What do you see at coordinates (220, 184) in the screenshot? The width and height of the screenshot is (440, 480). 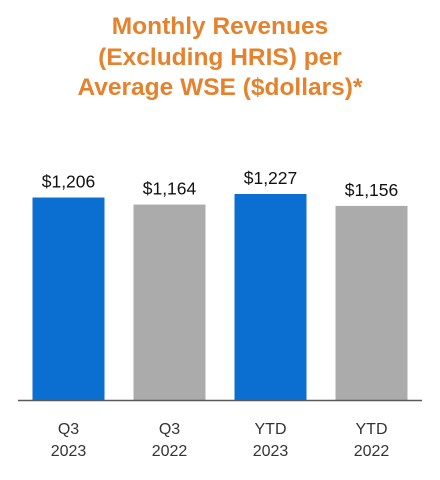 I see `value-labels-layer: $1,206 $1,164 $1,227 $1,156` at bounding box center [220, 184].